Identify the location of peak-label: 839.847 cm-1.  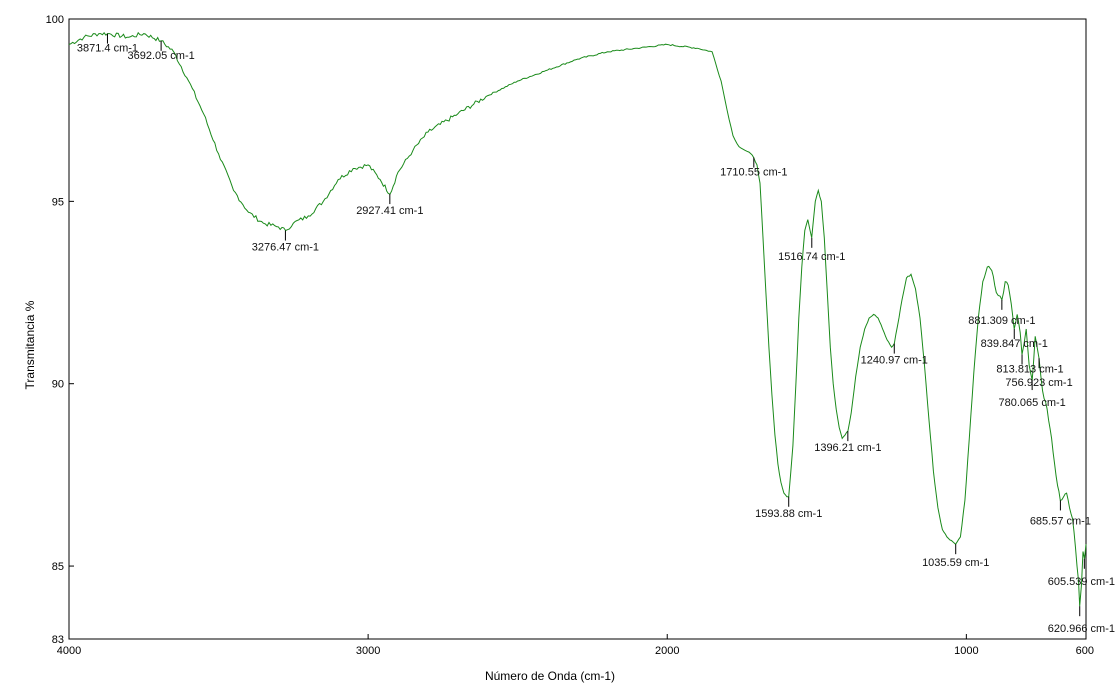
(1014, 344).